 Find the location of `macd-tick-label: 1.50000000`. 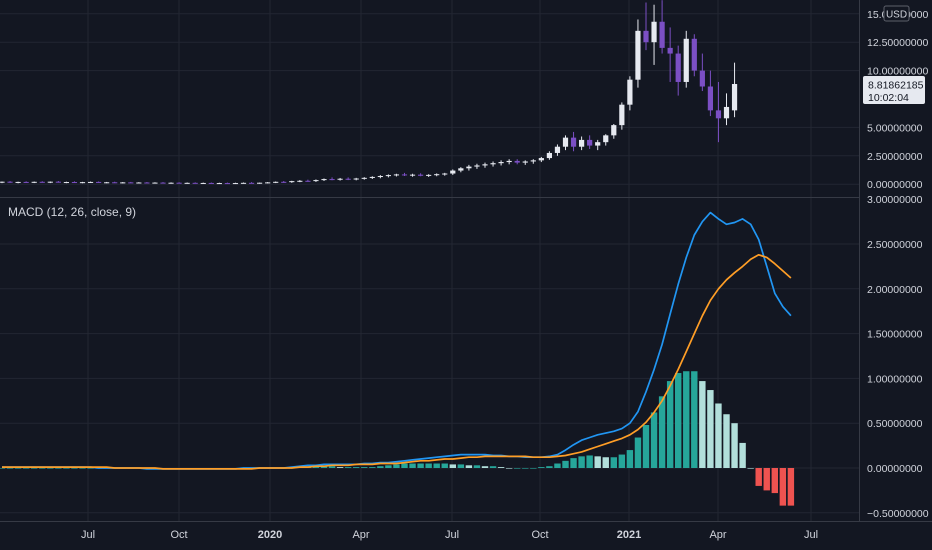

macd-tick-label: 1.50000000 is located at coordinates (895, 335).